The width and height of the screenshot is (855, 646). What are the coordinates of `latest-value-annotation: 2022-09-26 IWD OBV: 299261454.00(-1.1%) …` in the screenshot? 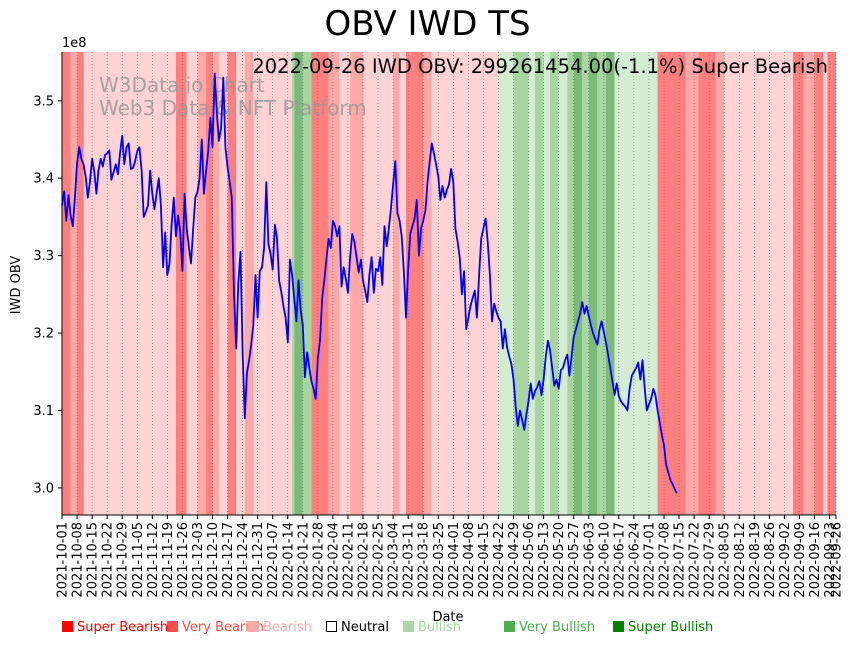 It's located at (540, 66).